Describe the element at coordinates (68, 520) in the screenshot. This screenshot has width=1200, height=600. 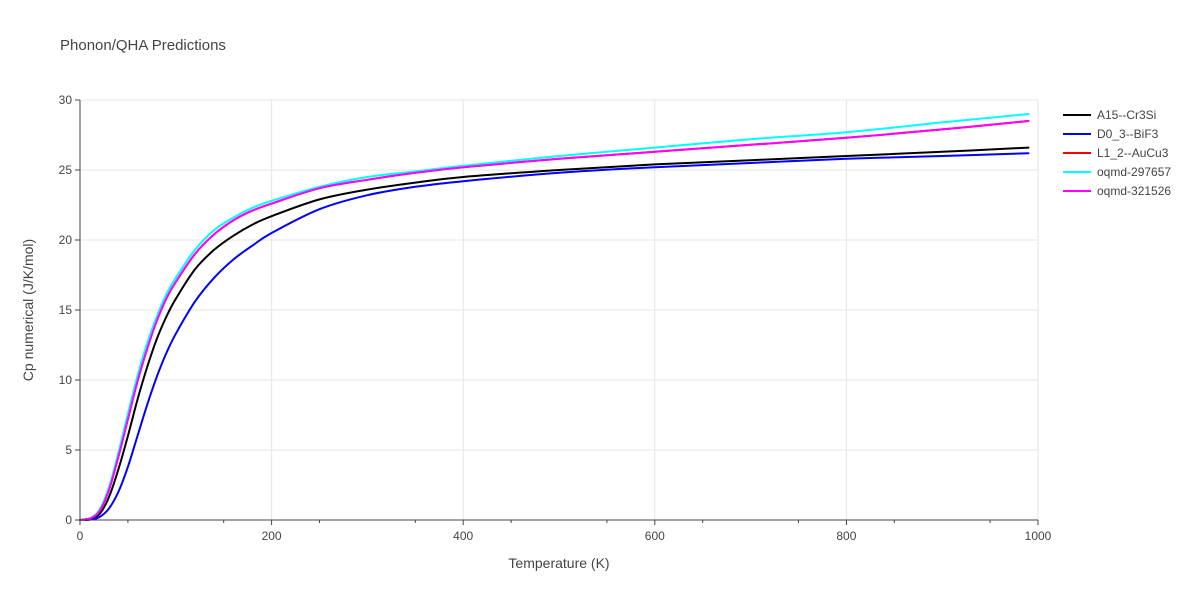
I see `y-tick-label: 0` at that location.